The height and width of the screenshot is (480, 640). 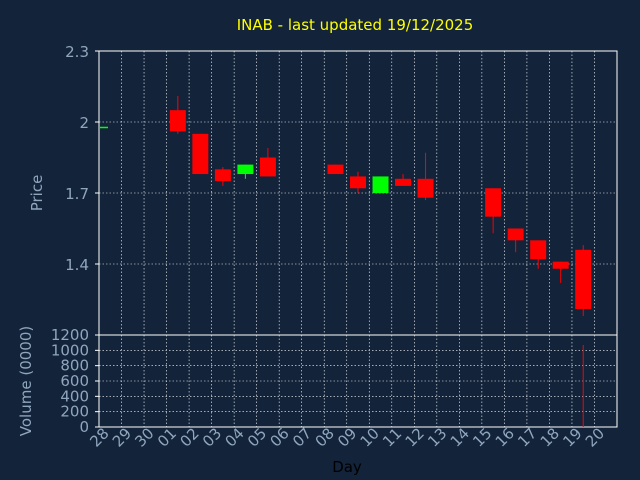 I want to click on price-axis-label: Price, so click(x=37, y=193).